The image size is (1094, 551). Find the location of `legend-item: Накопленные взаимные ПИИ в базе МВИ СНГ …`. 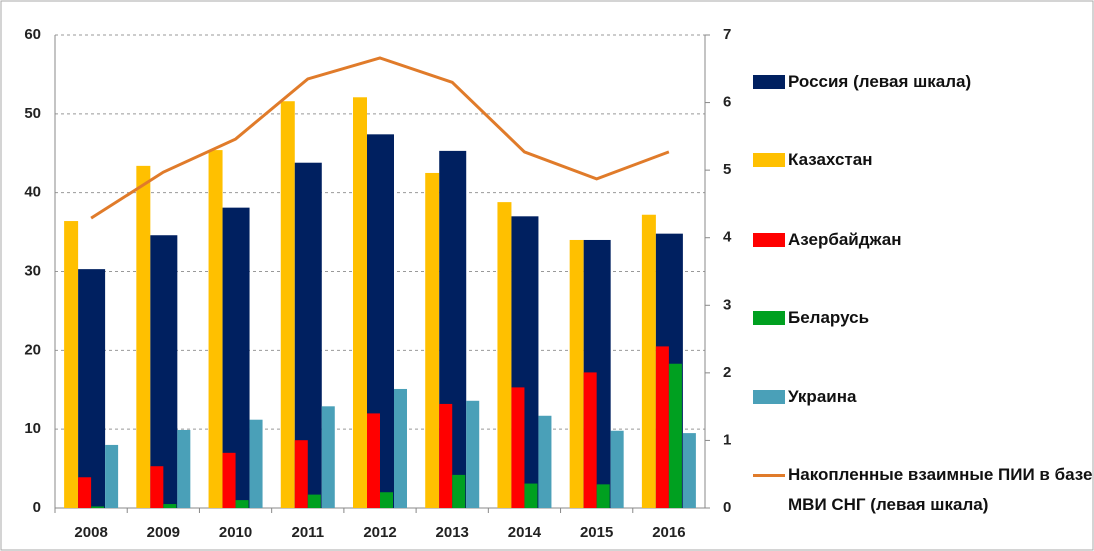

legend-item: Накопленные взаимные ПИИ в базе МВИ СНГ … is located at coordinates (923, 490).